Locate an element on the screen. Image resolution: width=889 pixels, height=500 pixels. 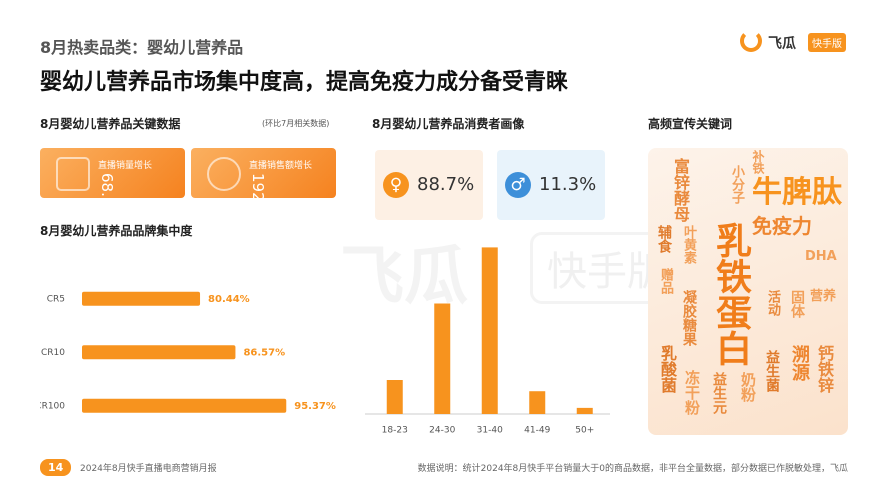
concentration-chart: CR5 80.44% CR10 86.57% CR100 95.37% is located at coordinates (188, 352).